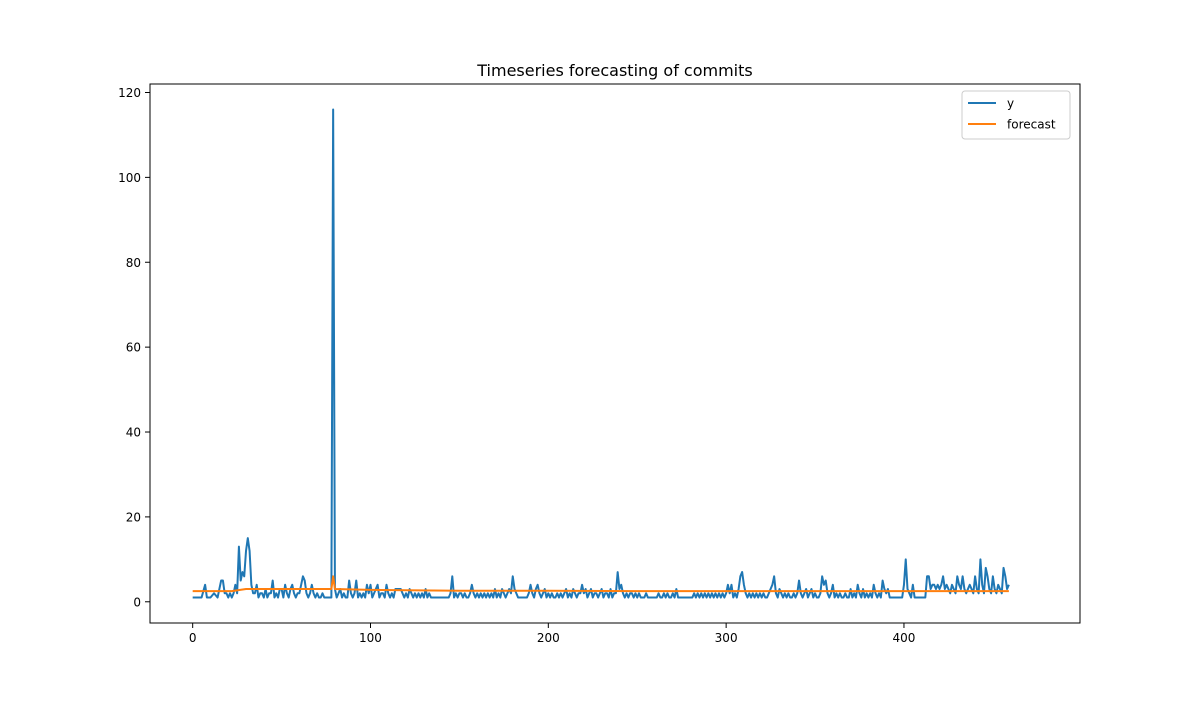 The image size is (1200, 704). I want to click on series-line-forecast, so click(600, 584).